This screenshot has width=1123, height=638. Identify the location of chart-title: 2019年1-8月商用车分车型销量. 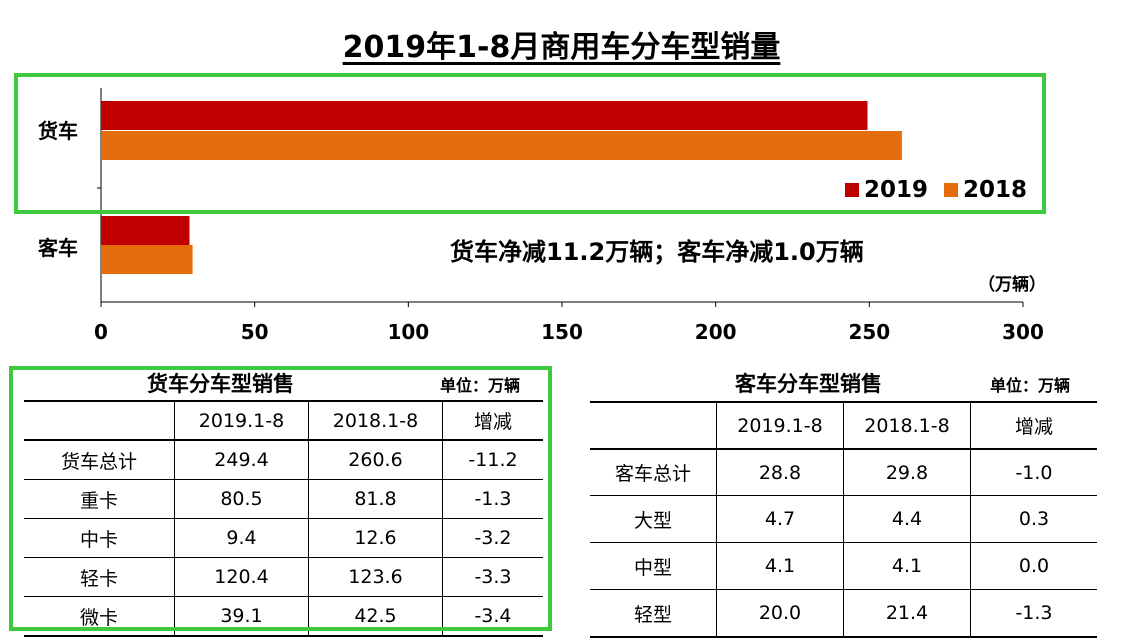
(561, 47).